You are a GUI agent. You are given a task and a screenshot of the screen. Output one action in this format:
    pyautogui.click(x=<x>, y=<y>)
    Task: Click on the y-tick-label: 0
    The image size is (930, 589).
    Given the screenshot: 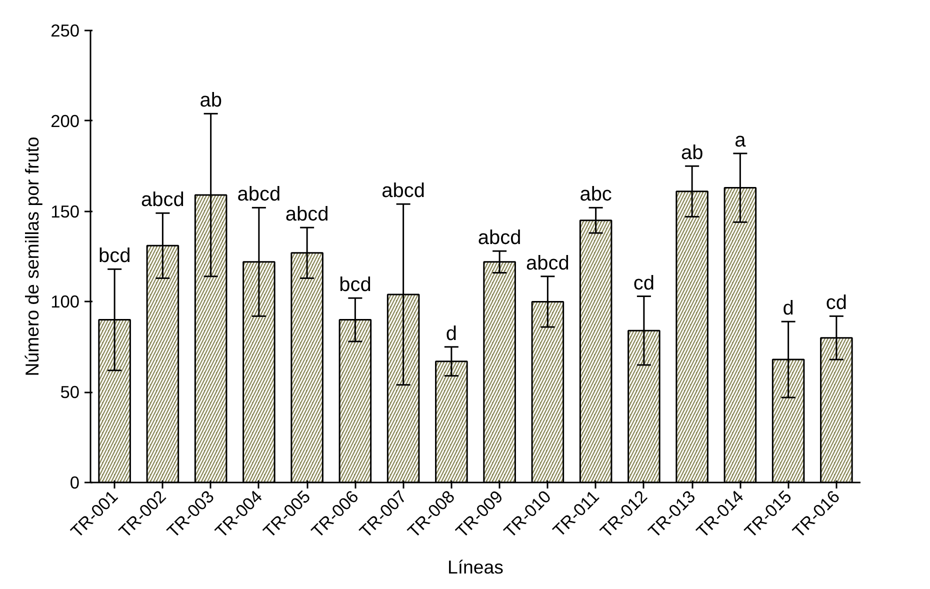 What is the action you would take?
    pyautogui.click(x=75, y=482)
    